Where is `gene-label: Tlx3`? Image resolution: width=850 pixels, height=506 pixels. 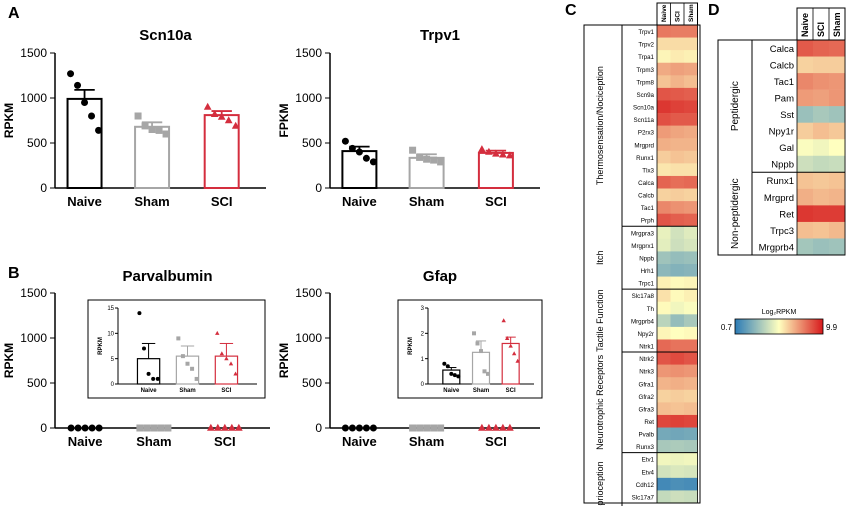
gene-label: Tlx3 is located at coordinates (648, 170).